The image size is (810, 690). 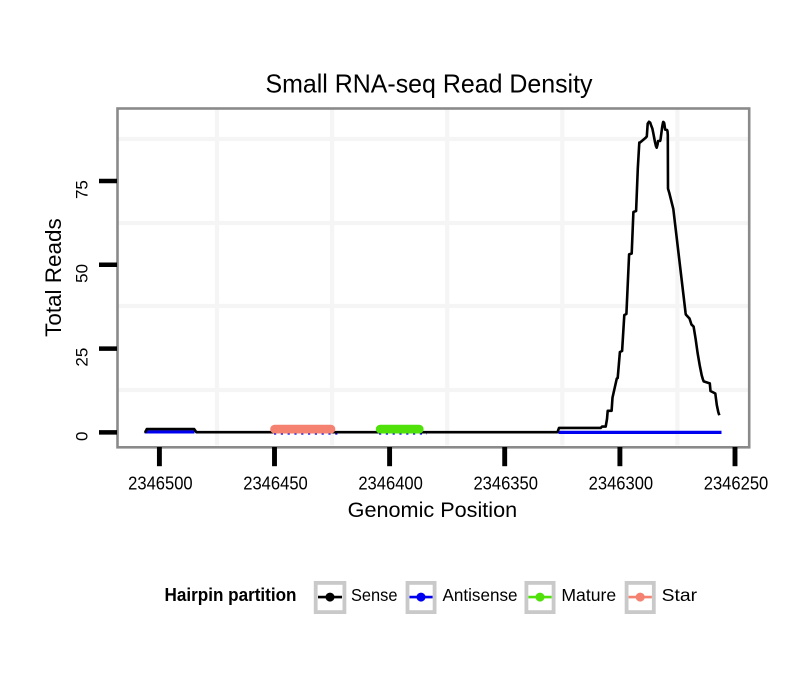 I want to click on svg-text: Total Reads, so click(x=53, y=277).